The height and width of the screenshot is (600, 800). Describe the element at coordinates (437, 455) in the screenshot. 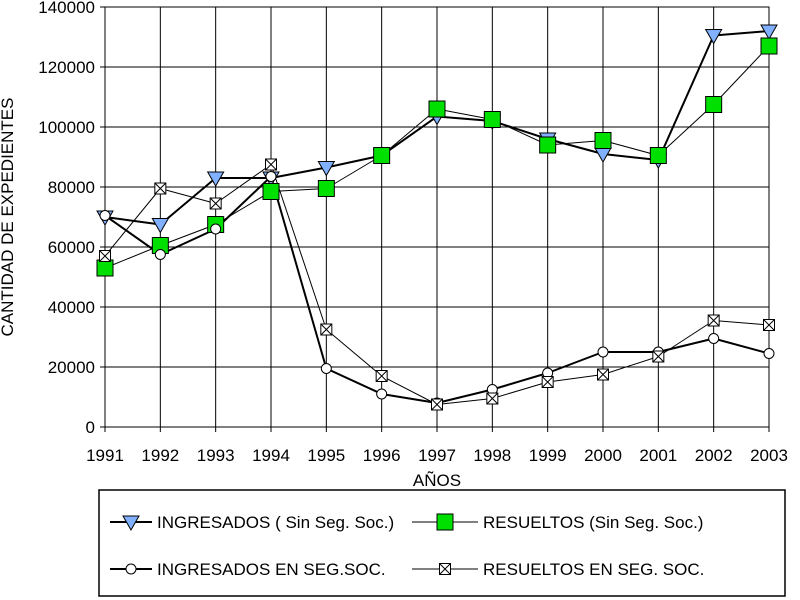

I see `x-tick-label: 1997` at that location.